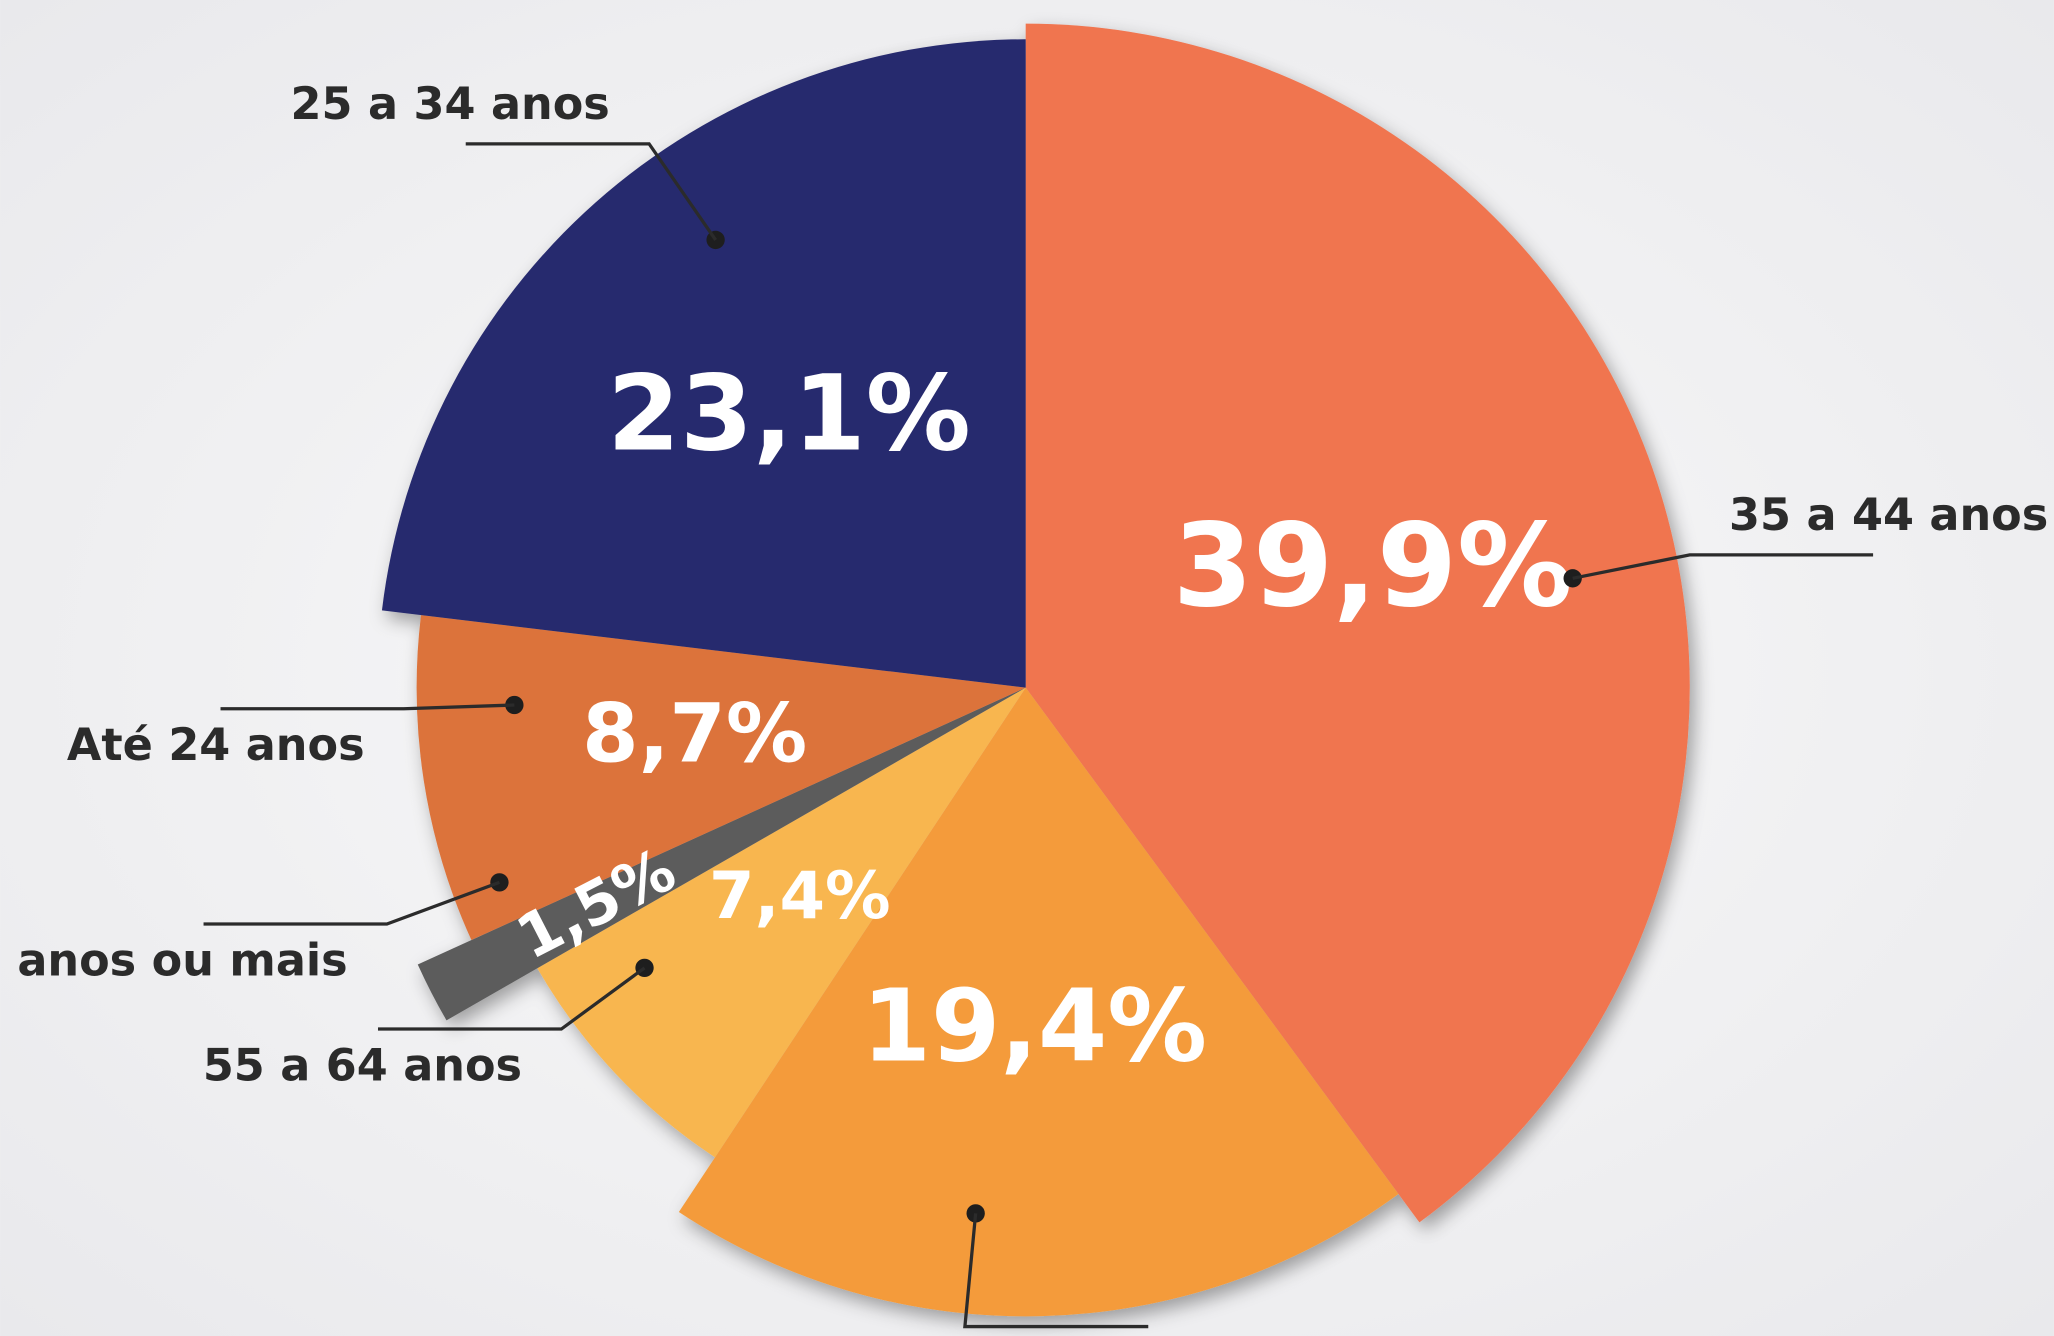  I want to click on value-label: 23,1%, so click(788, 414).